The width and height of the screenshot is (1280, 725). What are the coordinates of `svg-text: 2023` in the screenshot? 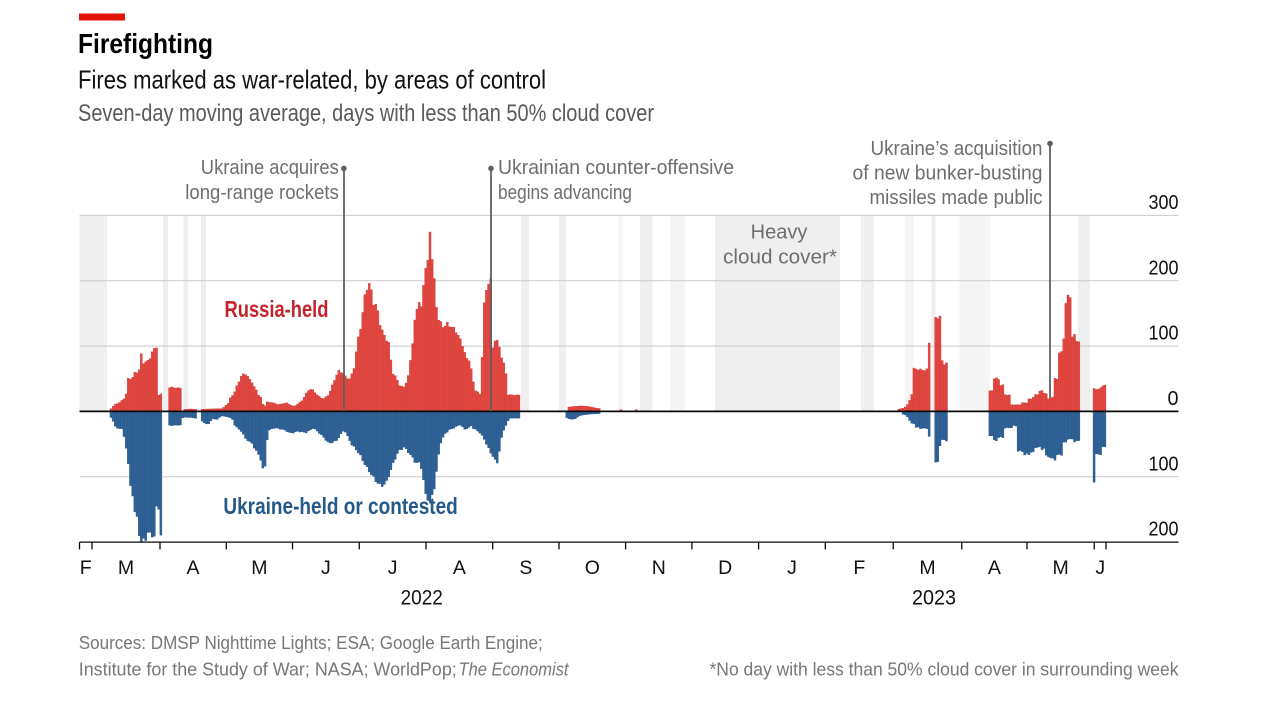 It's located at (934, 598).